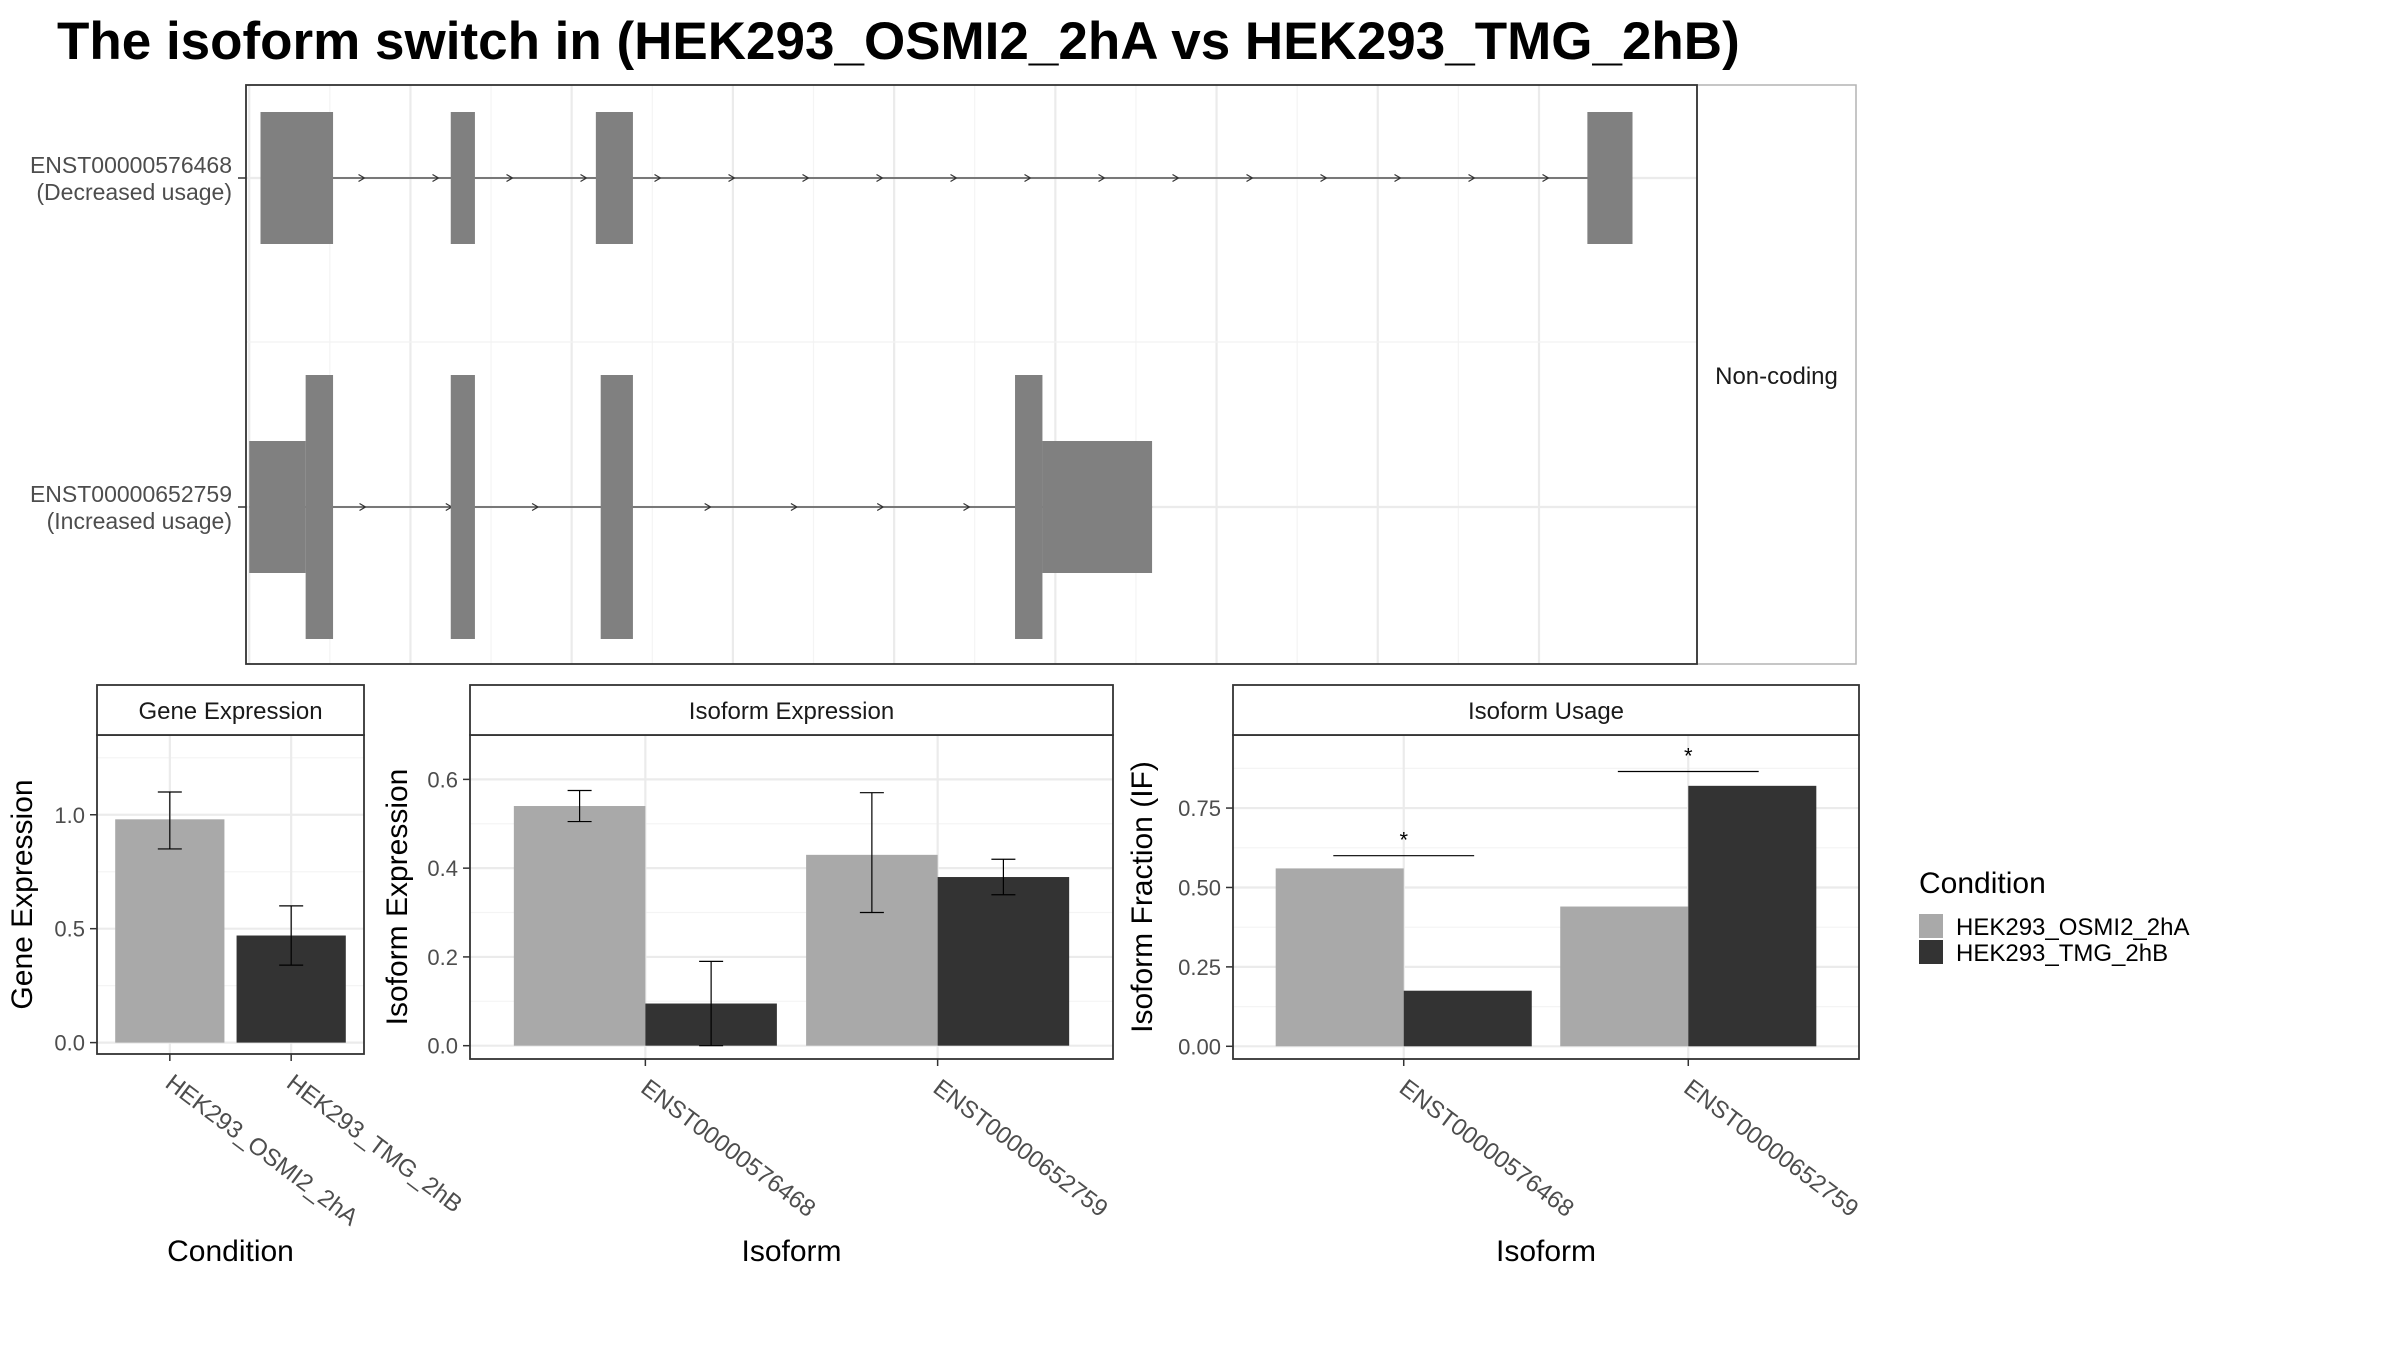 This screenshot has height=1350, width=2400. Describe the element at coordinates (22, 894) in the screenshot. I see `y-axis-title: Gene Expression` at that location.